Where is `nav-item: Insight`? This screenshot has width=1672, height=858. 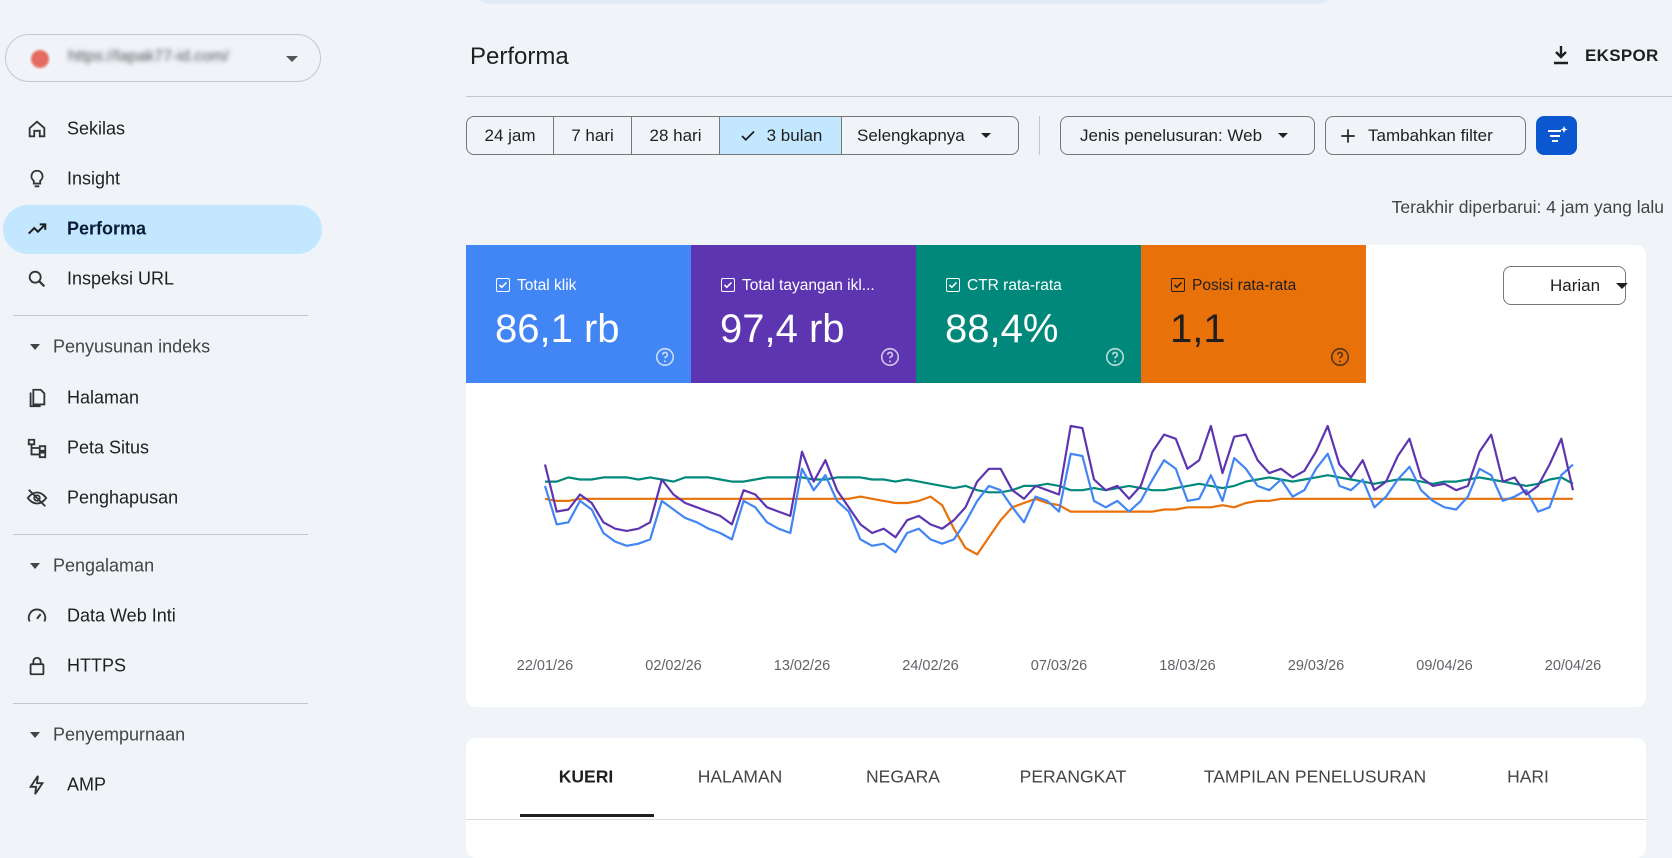 nav-item: Insight is located at coordinates (94, 178).